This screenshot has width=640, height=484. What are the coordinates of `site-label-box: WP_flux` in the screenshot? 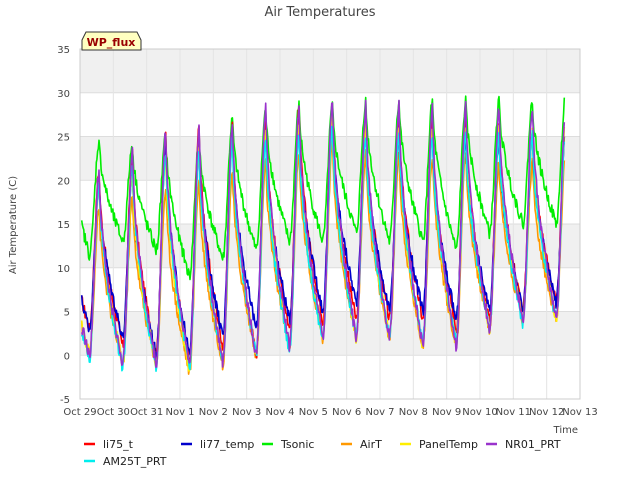 It's located at (111, 41).